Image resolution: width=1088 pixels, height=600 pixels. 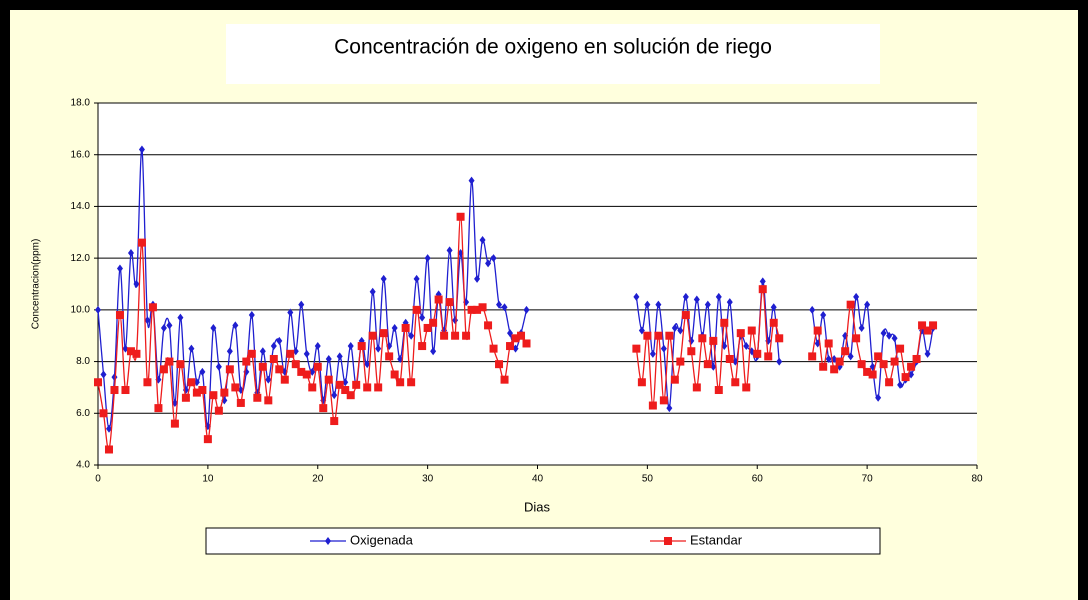 What do you see at coordinates (36, 284) in the screenshot?
I see `y-axis-label: Concentracion(ppm)` at bounding box center [36, 284].